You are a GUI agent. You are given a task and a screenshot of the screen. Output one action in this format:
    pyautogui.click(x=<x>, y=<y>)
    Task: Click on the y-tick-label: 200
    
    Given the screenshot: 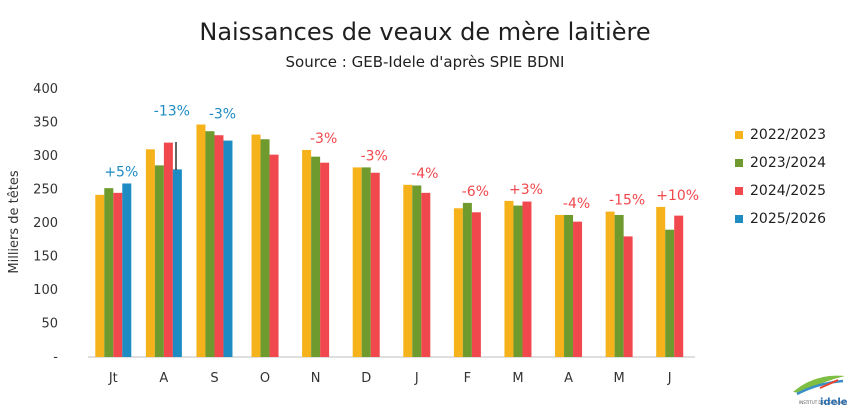 What is the action you would take?
    pyautogui.click(x=45, y=223)
    